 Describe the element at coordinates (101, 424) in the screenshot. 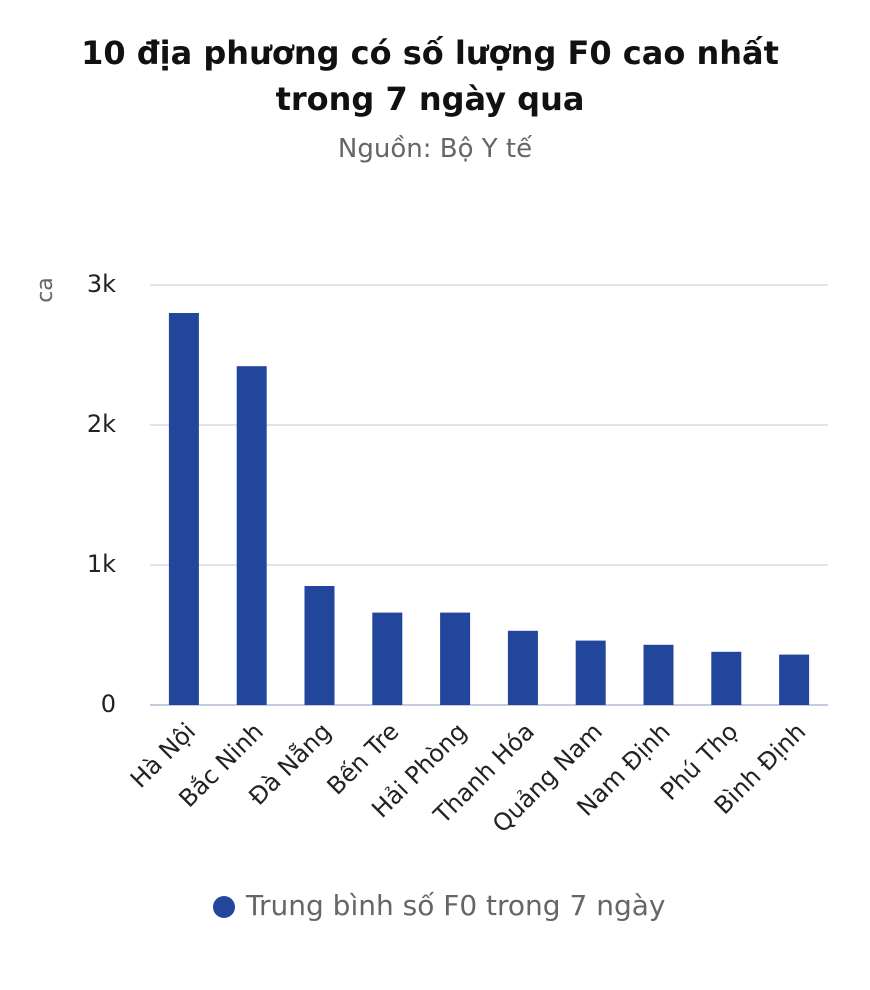

I see `y-tick-label: 2k` at that location.